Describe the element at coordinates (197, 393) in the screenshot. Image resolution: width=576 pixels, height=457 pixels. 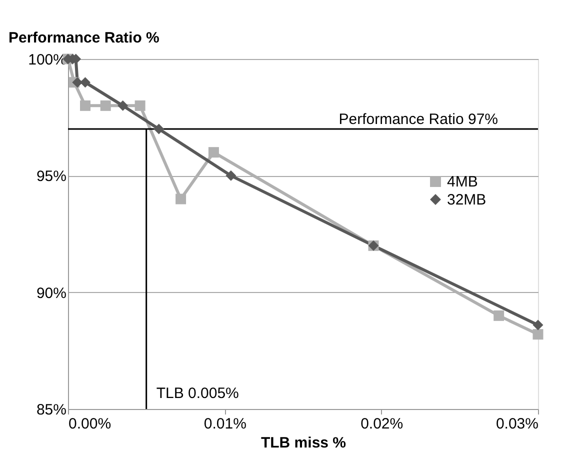
I see `ref-line-label: TLB 0.005%` at that location.